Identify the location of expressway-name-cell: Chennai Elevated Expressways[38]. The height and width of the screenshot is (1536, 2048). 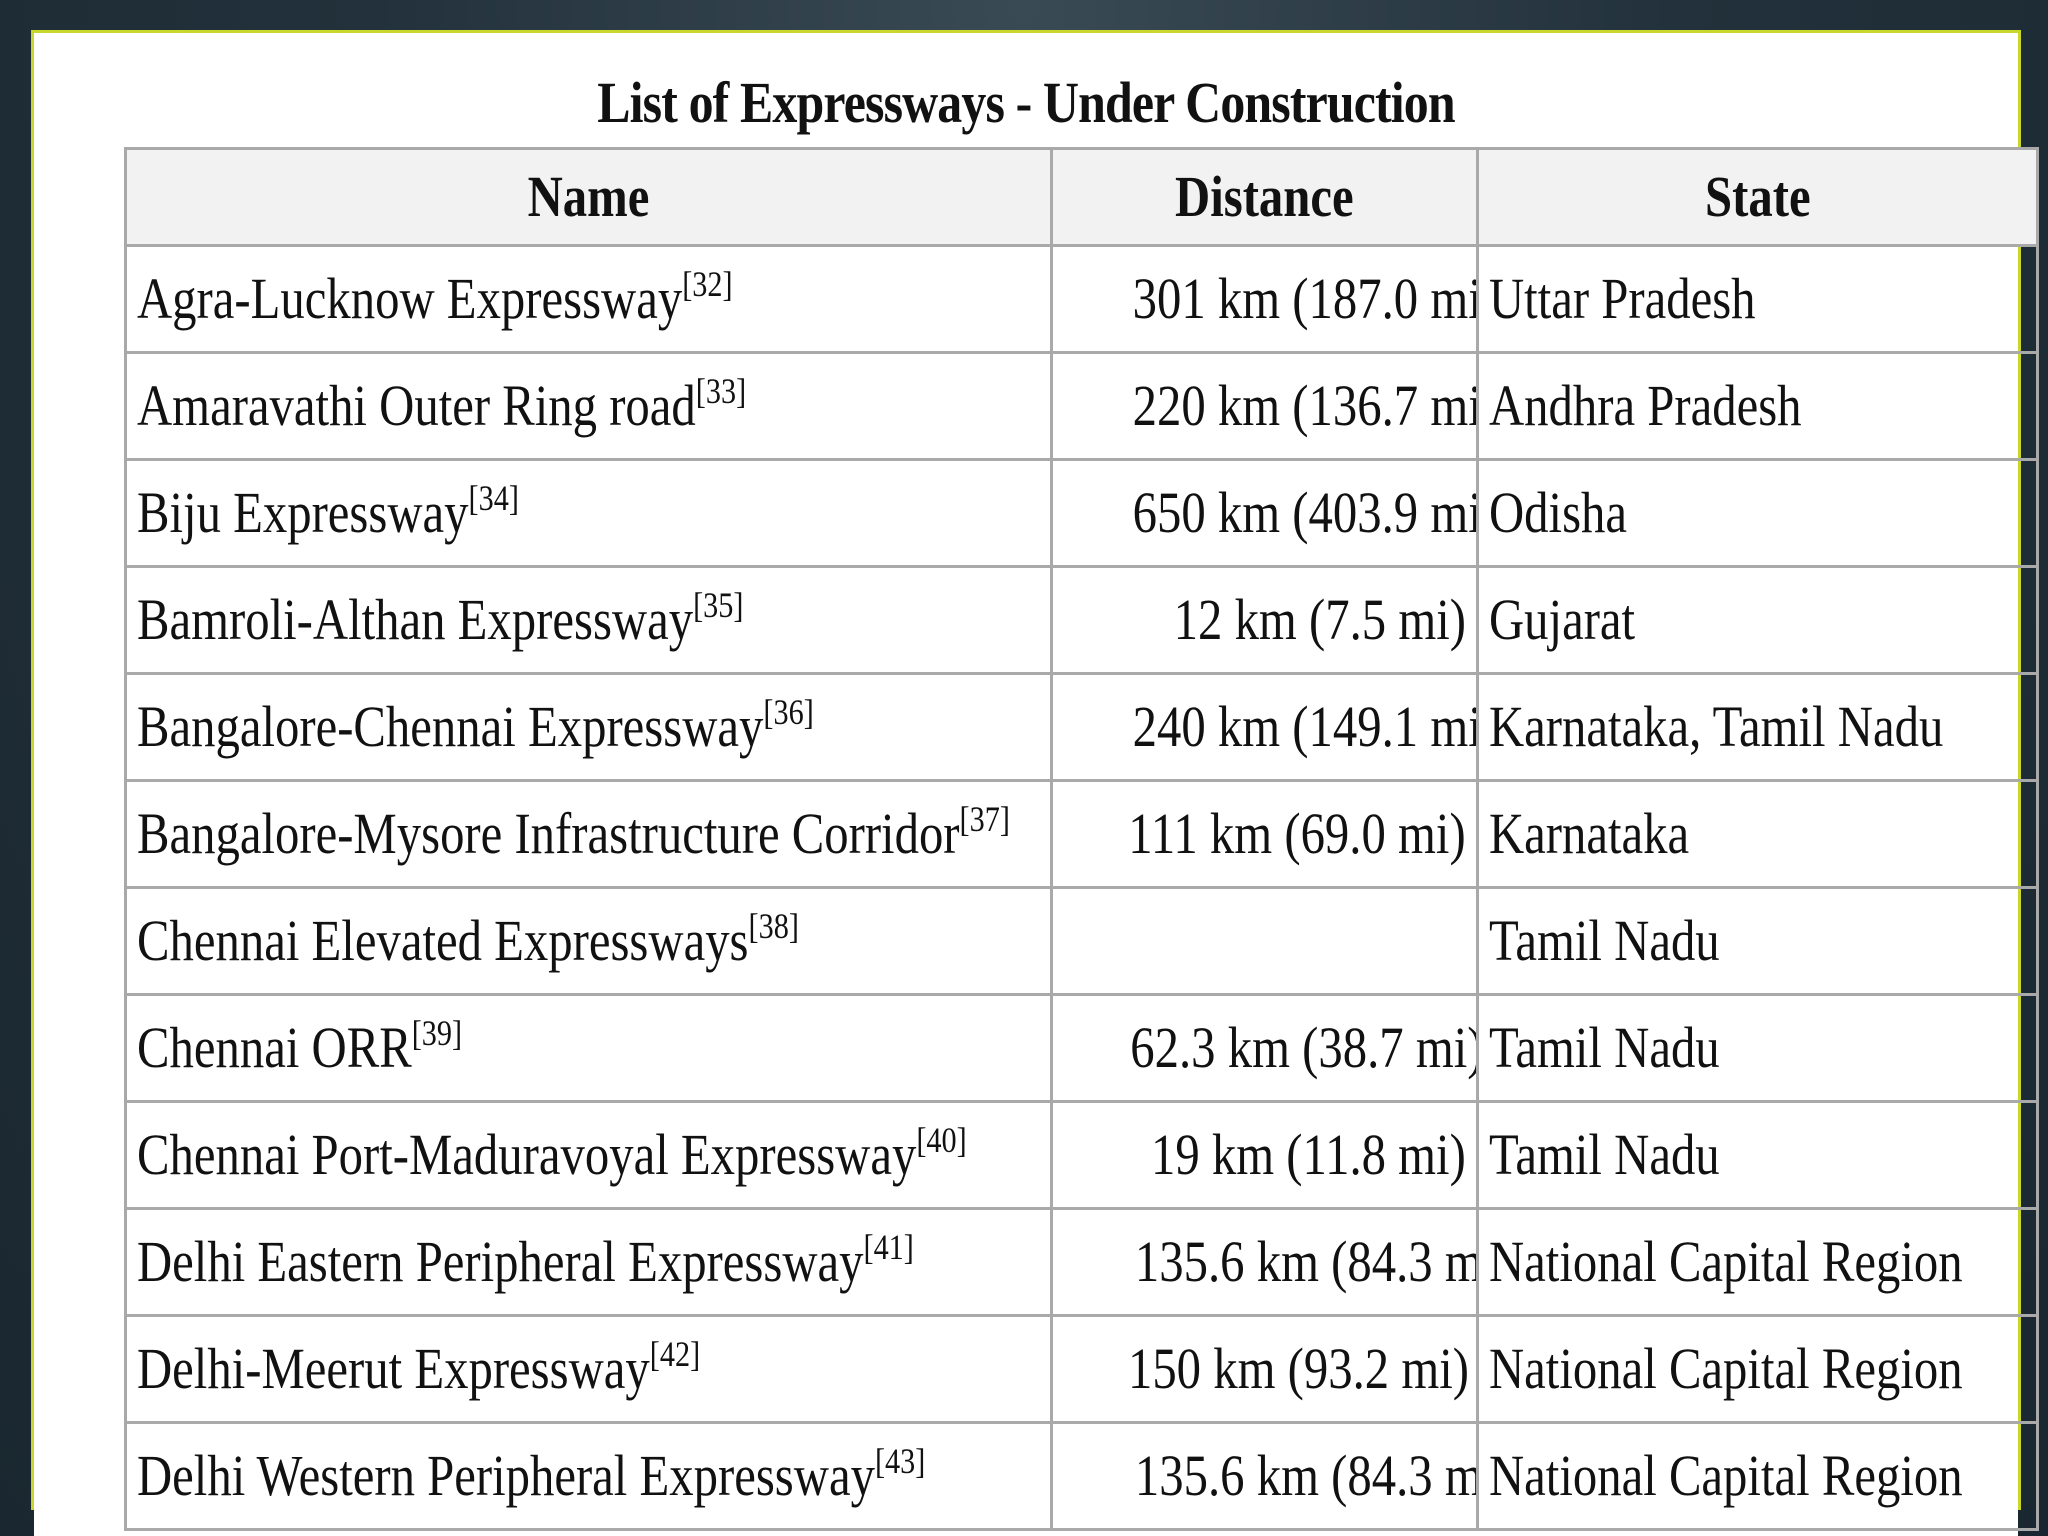
(588, 941).